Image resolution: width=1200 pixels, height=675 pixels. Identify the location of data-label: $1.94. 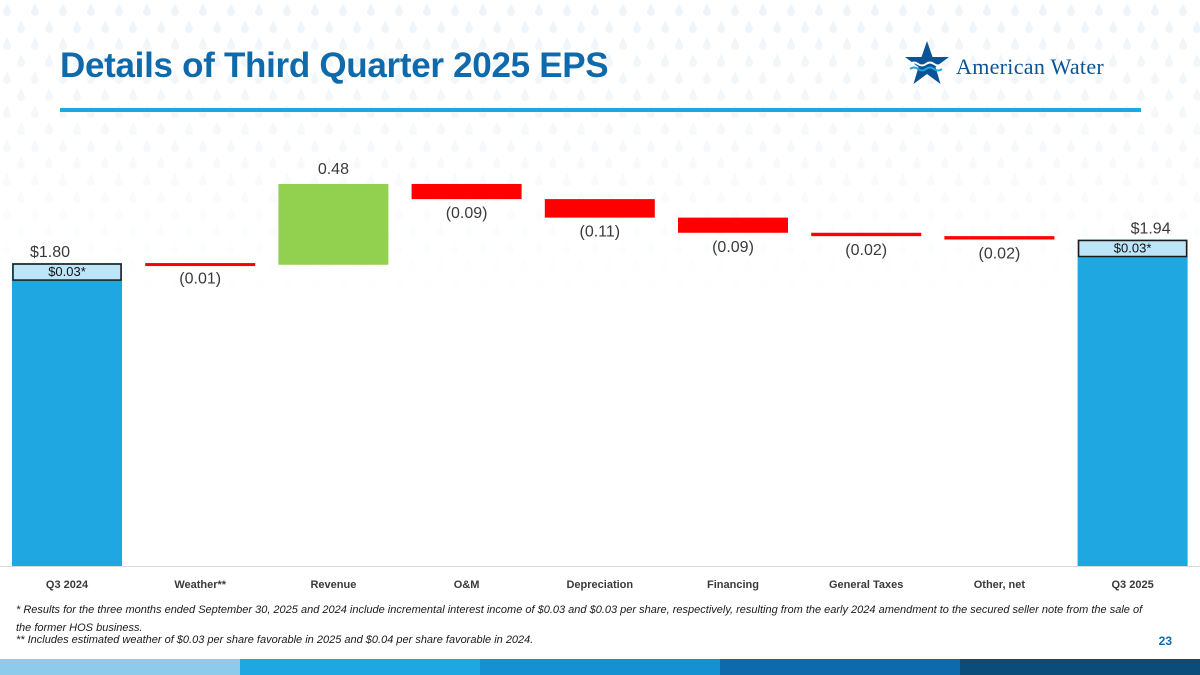
(1151, 228).